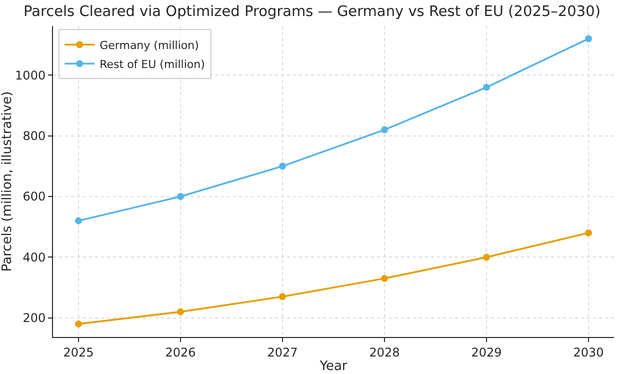 This screenshot has height=374, width=624. I want to click on y-tick-label: 400, so click(34, 257).